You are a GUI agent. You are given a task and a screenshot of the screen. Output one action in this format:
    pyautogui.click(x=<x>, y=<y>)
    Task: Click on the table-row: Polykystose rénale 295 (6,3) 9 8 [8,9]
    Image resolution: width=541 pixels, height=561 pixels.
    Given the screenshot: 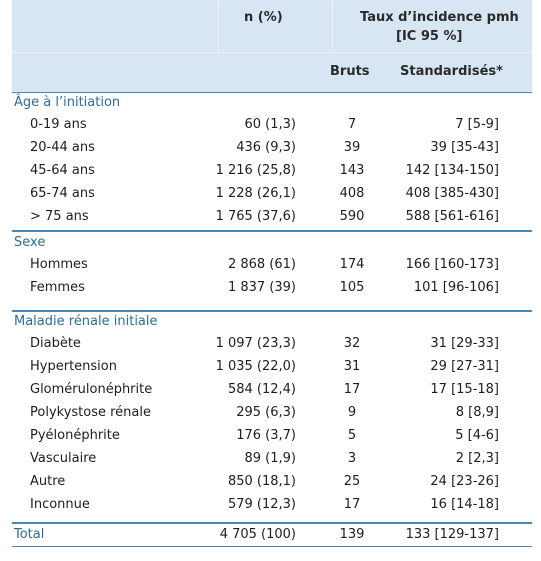 What is the action you would take?
    pyautogui.click(x=272, y=412)
    